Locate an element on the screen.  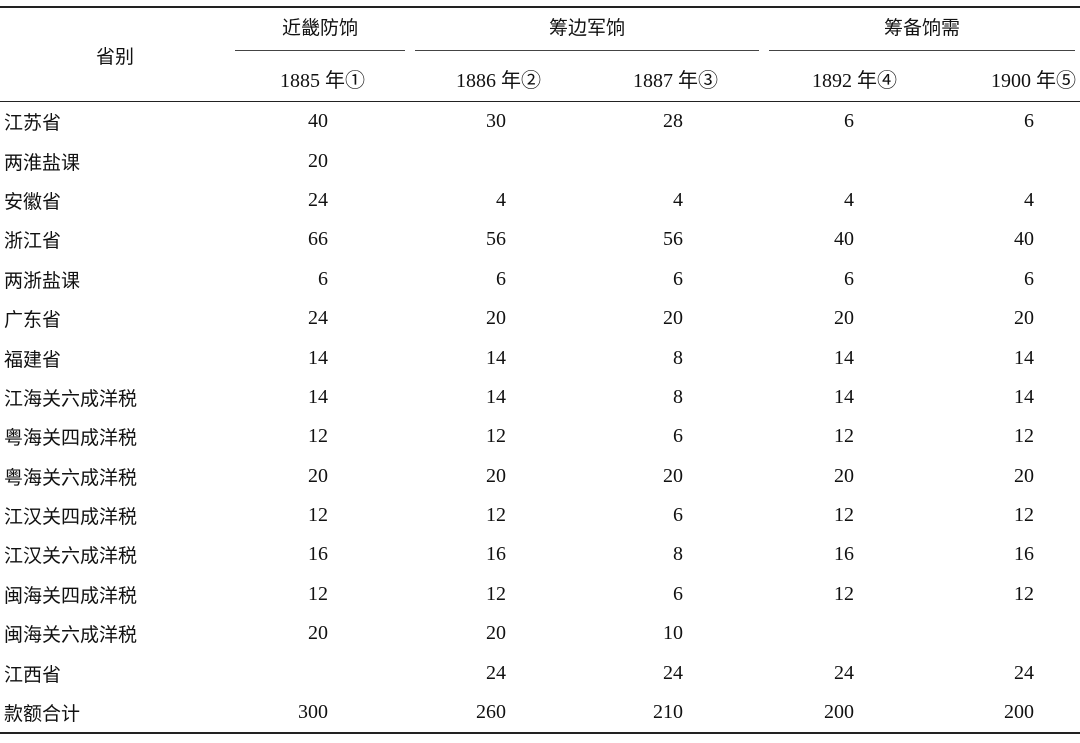
table-cell: 56 is located at coordinates (673, 239).